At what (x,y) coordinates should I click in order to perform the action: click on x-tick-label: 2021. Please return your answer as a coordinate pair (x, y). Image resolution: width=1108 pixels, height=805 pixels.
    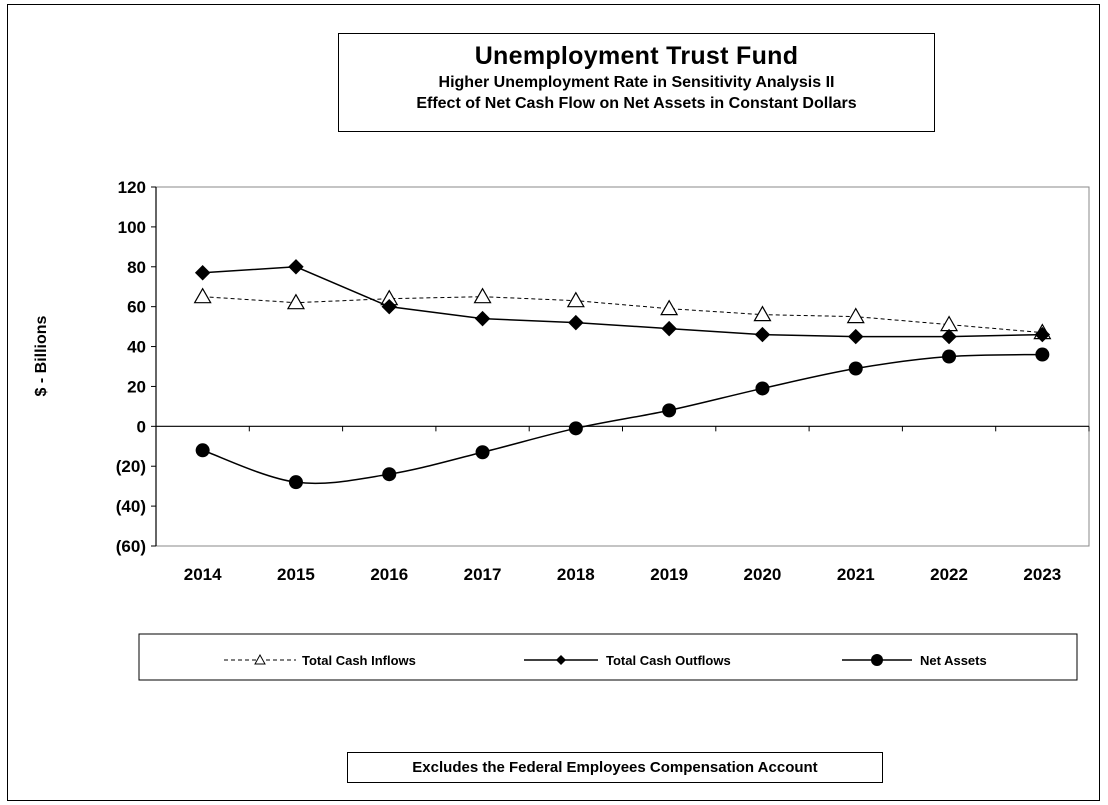
    Looking at the image, I should click on (856, 574).